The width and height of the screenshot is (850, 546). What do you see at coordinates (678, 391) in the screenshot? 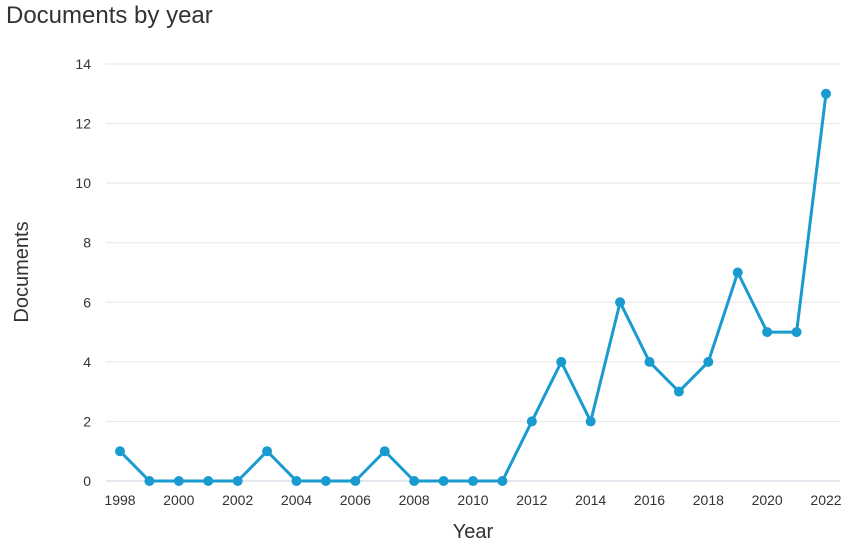
I see `data-point-2017` at bounding box center [678, 391].